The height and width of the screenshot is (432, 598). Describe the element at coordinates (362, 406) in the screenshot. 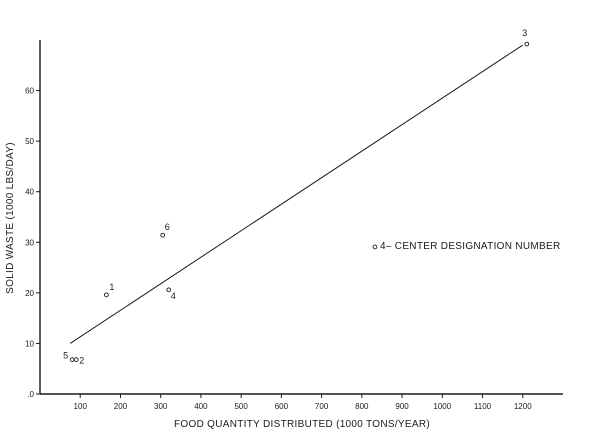

I see `x-tick-label: 800` at that location.